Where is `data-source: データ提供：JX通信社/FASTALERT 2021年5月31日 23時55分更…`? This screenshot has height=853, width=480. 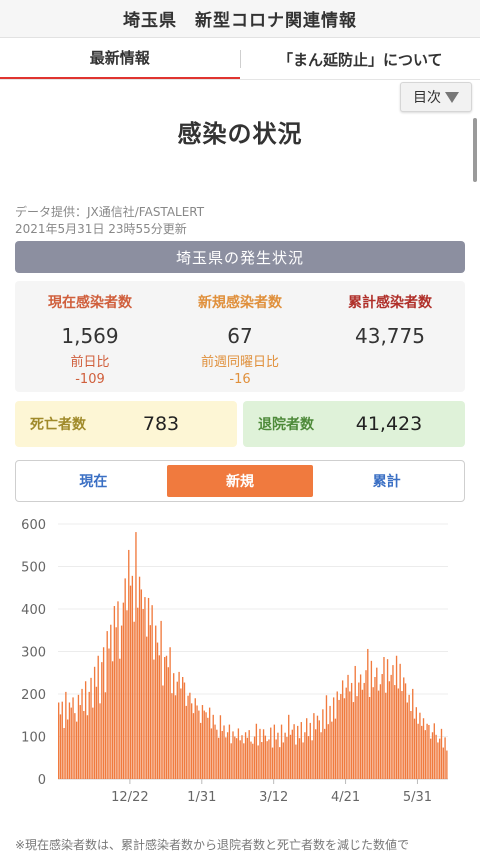
data-source: データ提供：JX通信社/FASTALERT 2021年5月31日 23時55分更… is located at coordinates (109, 221).